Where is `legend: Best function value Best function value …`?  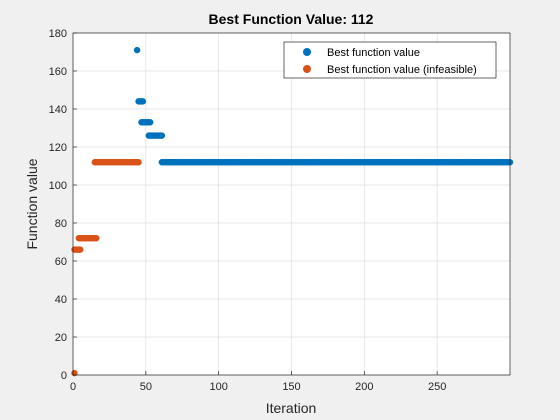
legend: Best function value Best function value … is located at coordinates (390, 60).